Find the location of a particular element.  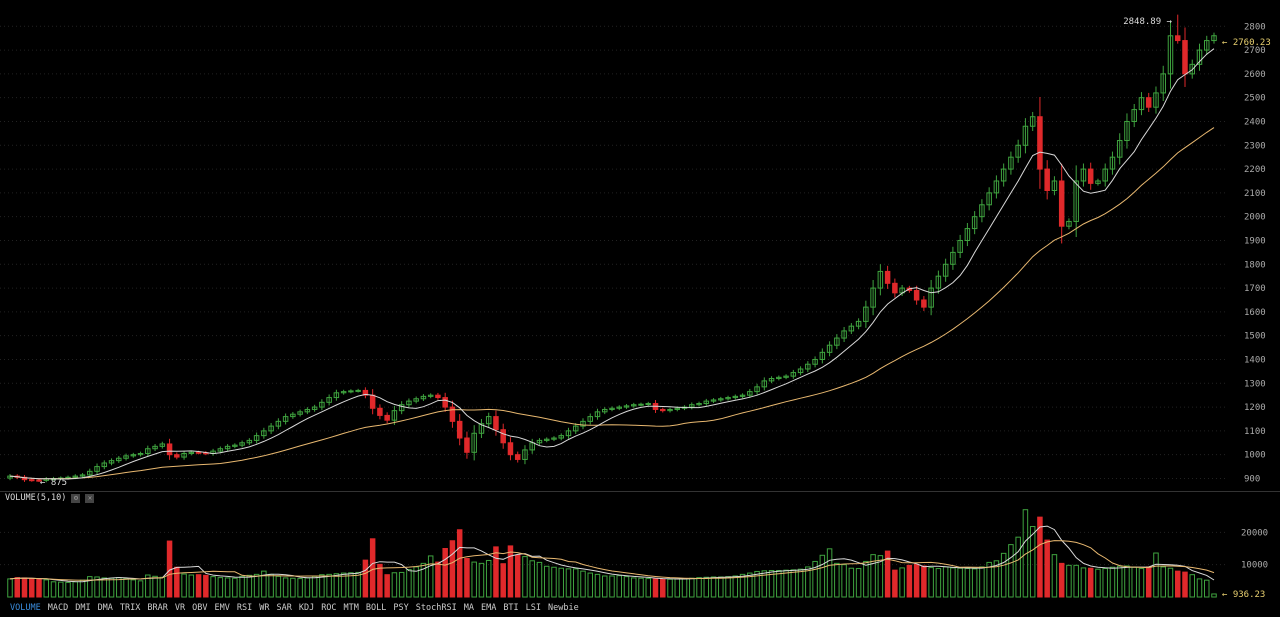

indicator-tab-vr: VR is located at coordinates (180, 608).